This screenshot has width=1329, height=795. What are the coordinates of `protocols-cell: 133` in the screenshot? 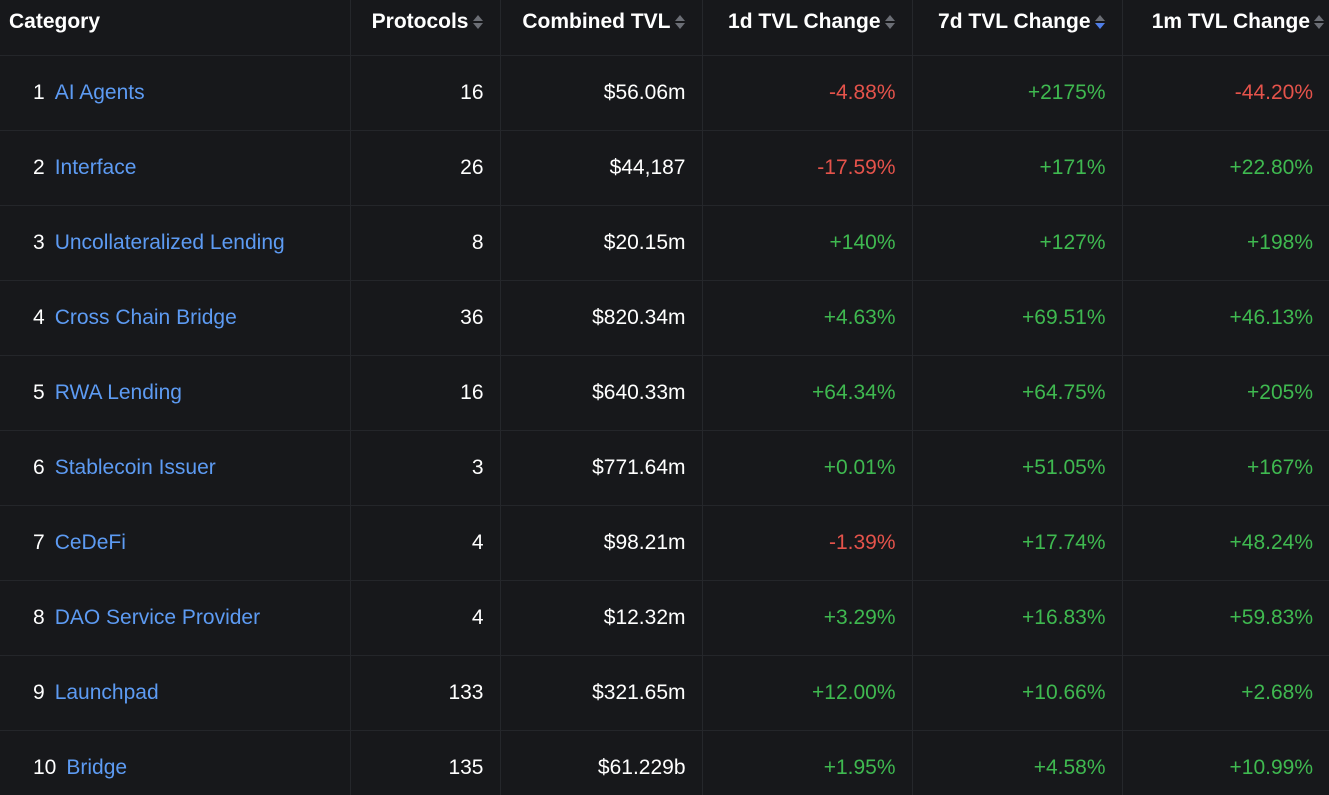 It's located at (425, 692).